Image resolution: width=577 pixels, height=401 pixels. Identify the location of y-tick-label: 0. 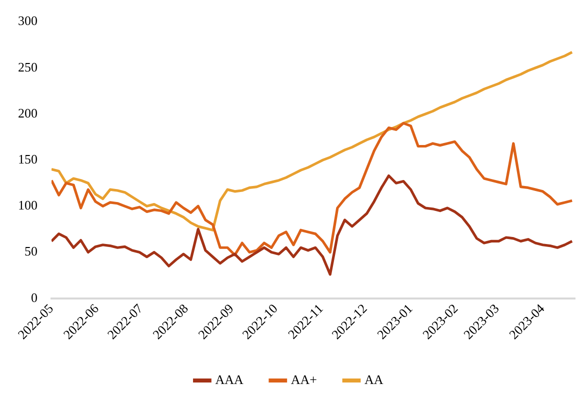
(34, 297).